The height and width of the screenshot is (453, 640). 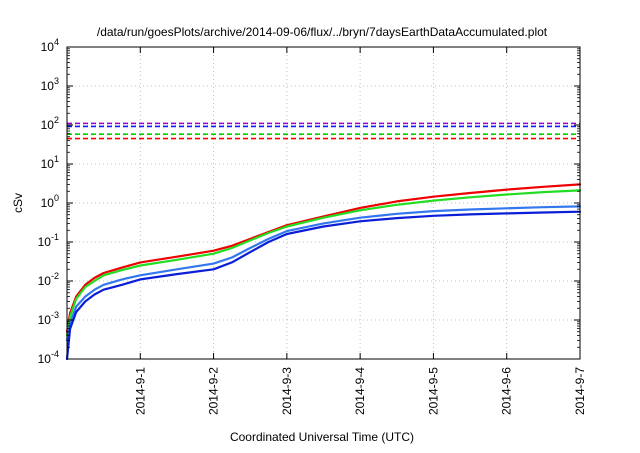 What do you see at coordinates (50, 123) in the screenshot?
I see `y-tick-label: 10²` at bounding box center [50, 123].